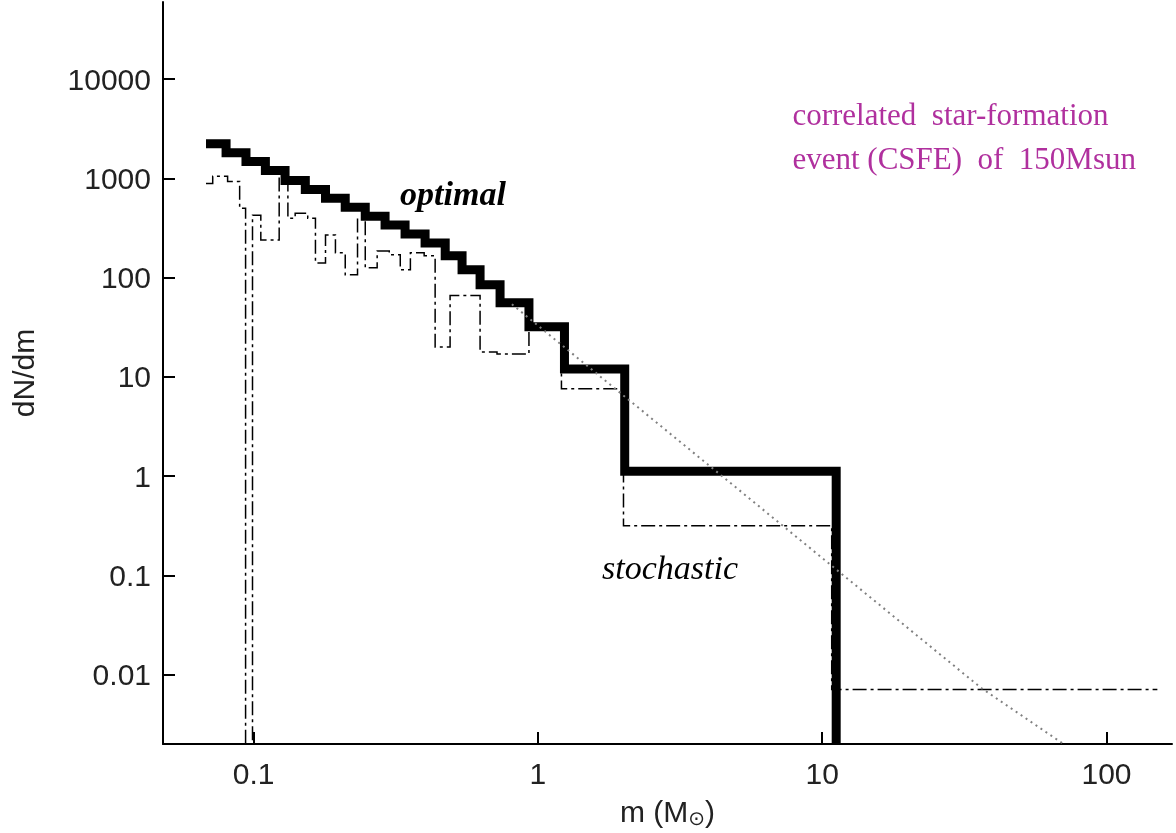 The height and width of the screenshot is (833, 1176). I want to click on y-tick-label: 100, so click(125, 278).